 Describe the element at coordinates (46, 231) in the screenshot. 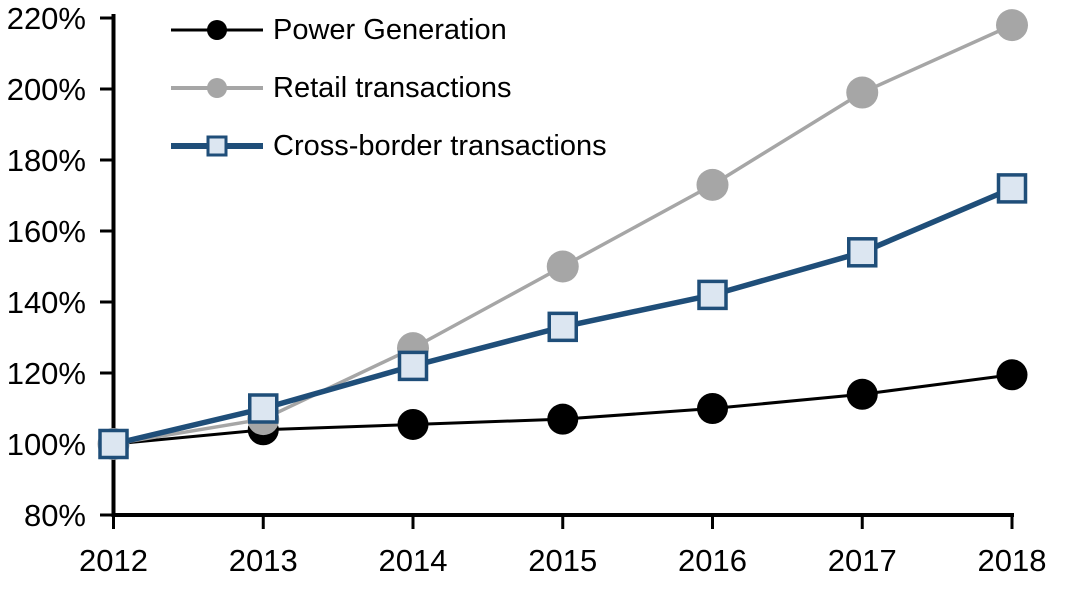

I see `y-axis-tick-label: 160%` at that location.